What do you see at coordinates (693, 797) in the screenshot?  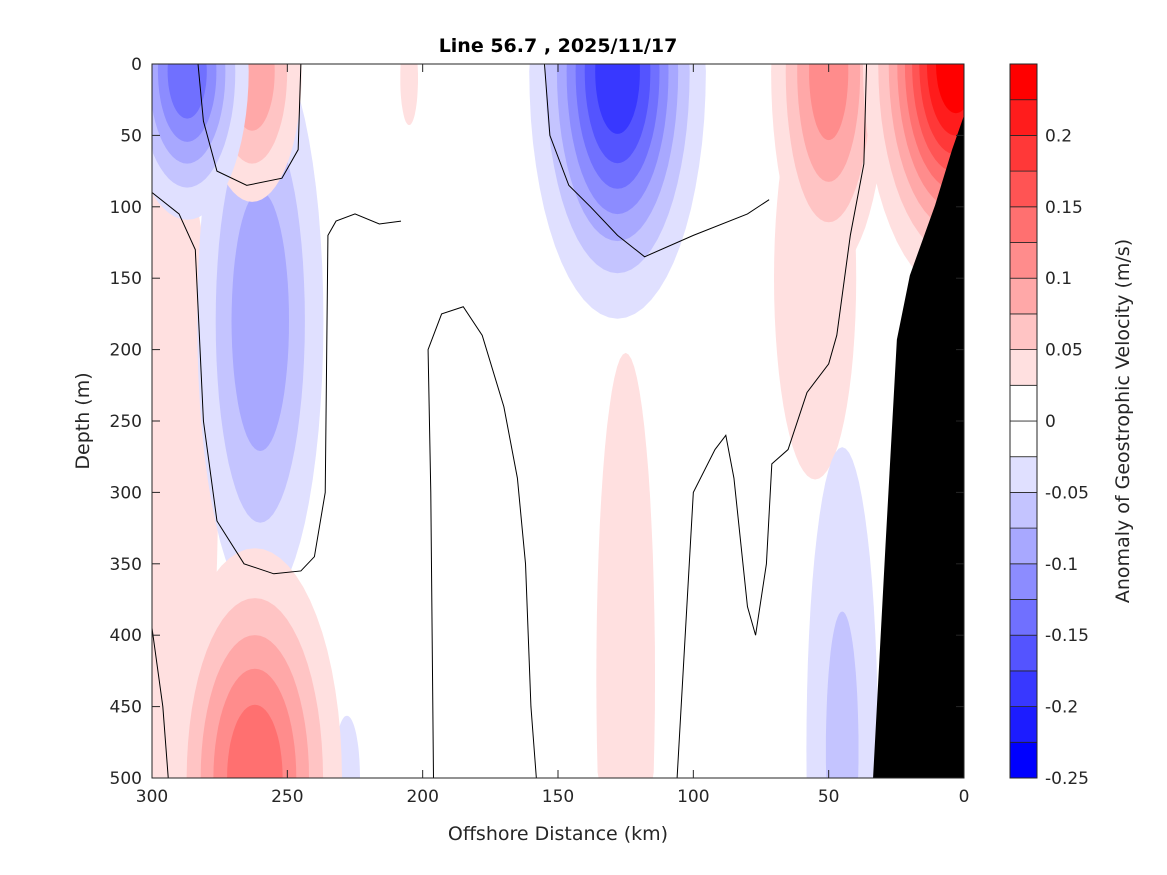 I see `x-tick-label: 100` at bounding box center [693, 797].